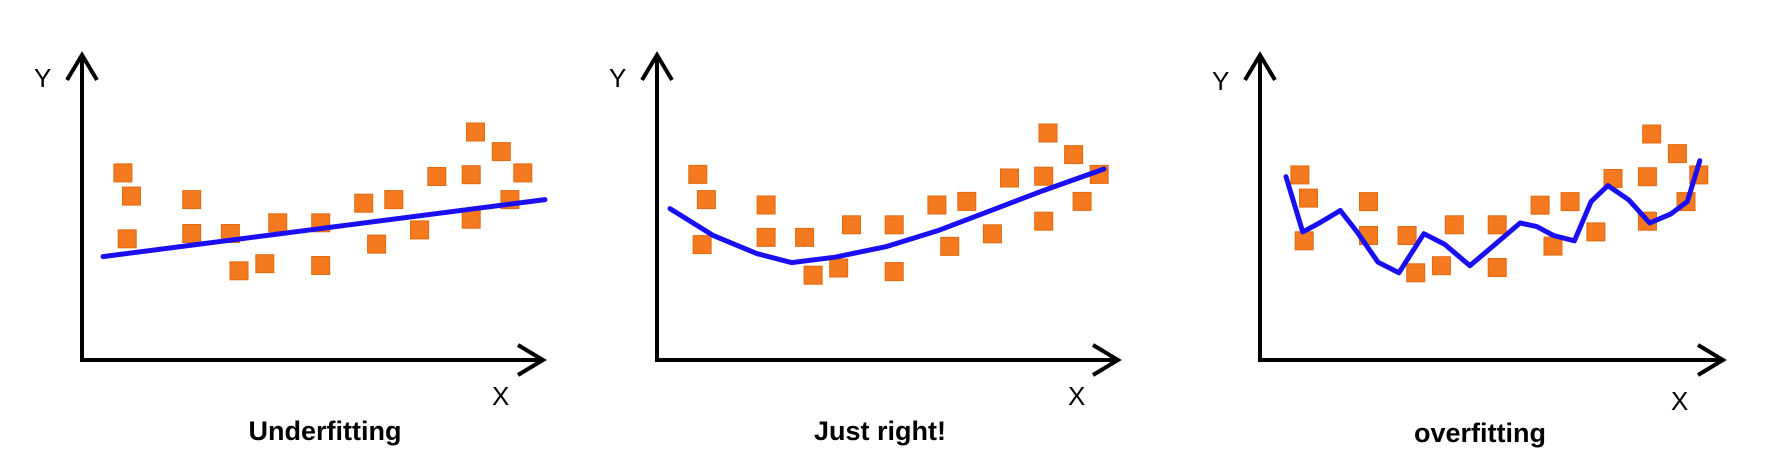 This screenshot has width=1772, height=472. What do you see at coordinates (1480, 433) in the screenshot?
I see `panel-title: overfitting` at bounding box center [1480, 433].